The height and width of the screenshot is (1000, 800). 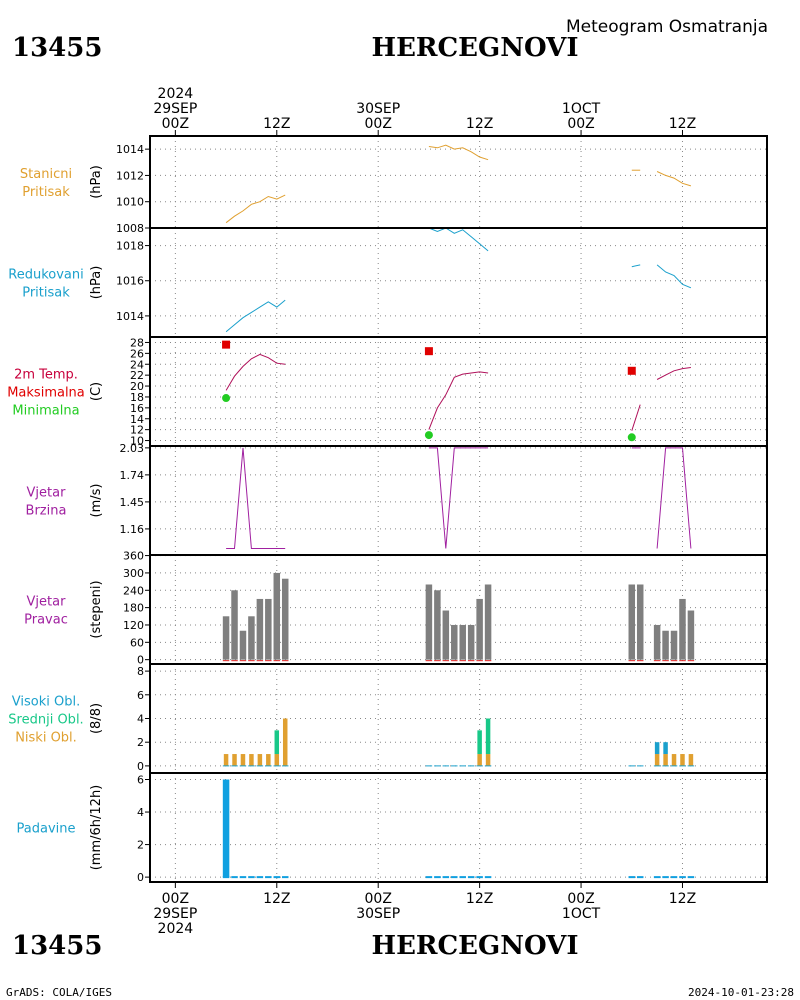 What do you see at coordinates (46, 375) in the screenshot?
I see `panel-label: 2m Temp.` at bounding box center [46, 375].